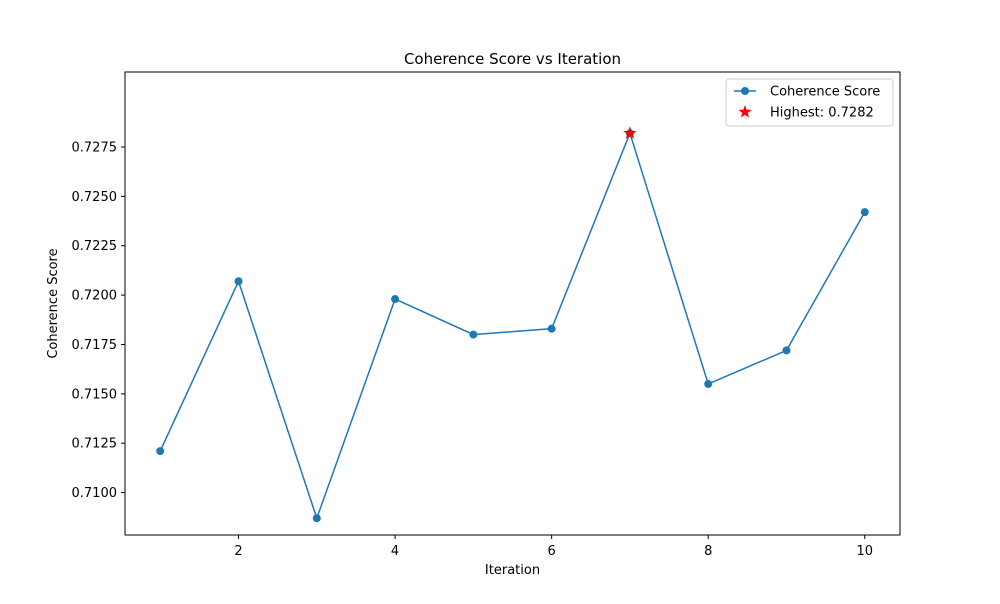 This screenshot has width=1000, height=604. What do you see at coordinates (395, 551) in the screenshot?
I see `x-tick-label: 4` at bounding box center [395, 551].